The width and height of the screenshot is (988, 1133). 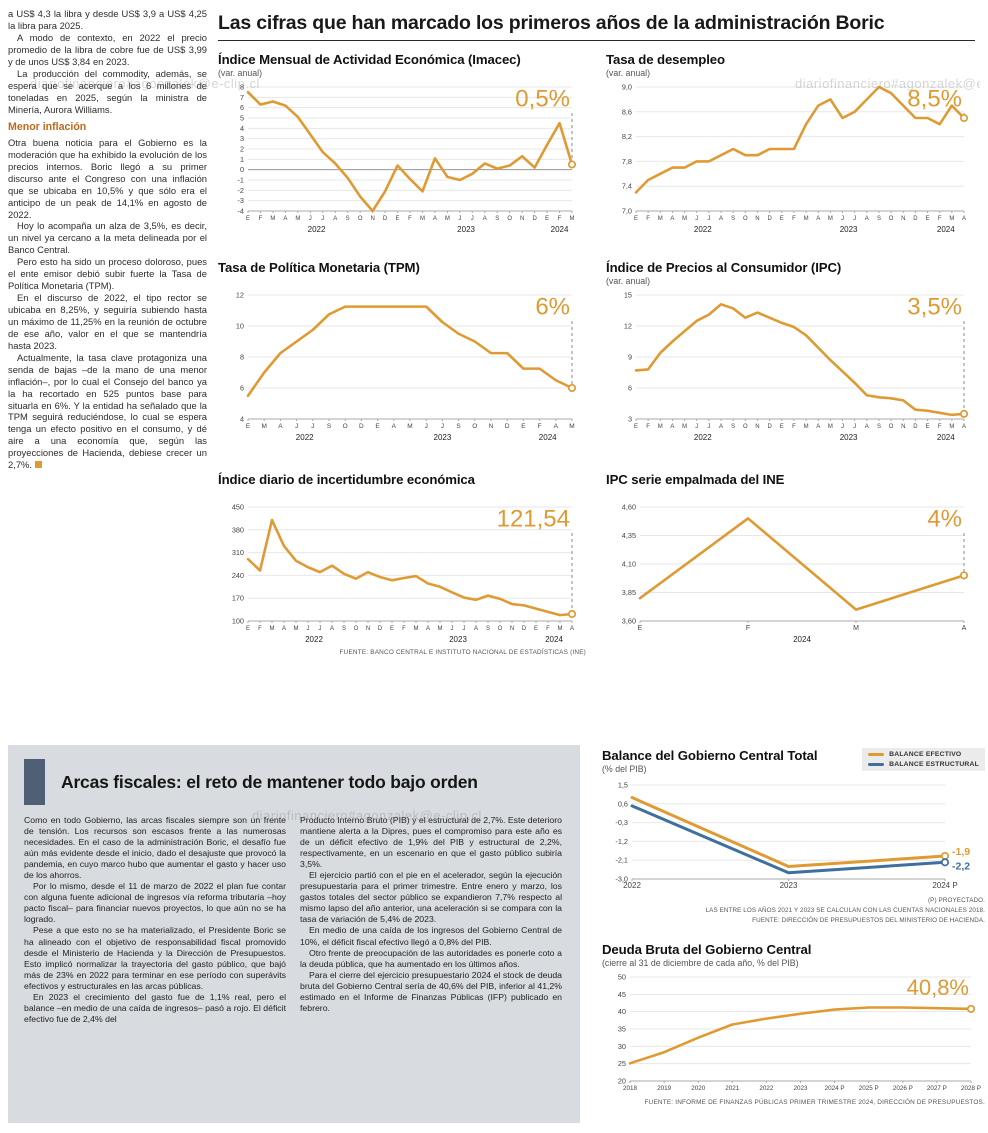 I want to click on svg-text: 30, so click(x=622, y=1046).